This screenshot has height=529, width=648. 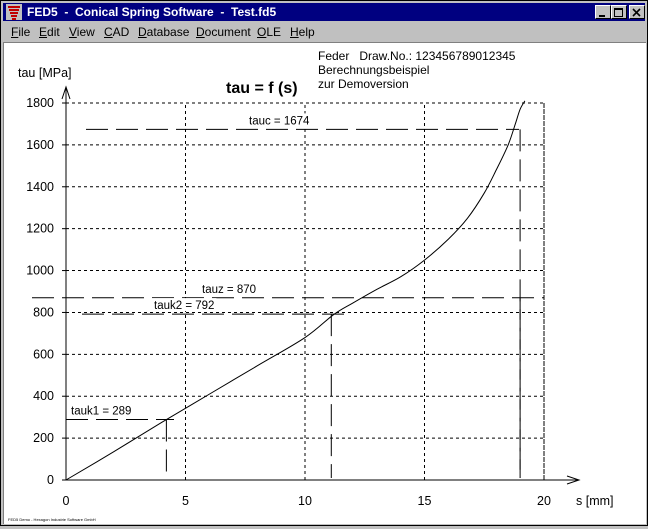 I want to click on menu-help: Help, so click(x=302, y=32).